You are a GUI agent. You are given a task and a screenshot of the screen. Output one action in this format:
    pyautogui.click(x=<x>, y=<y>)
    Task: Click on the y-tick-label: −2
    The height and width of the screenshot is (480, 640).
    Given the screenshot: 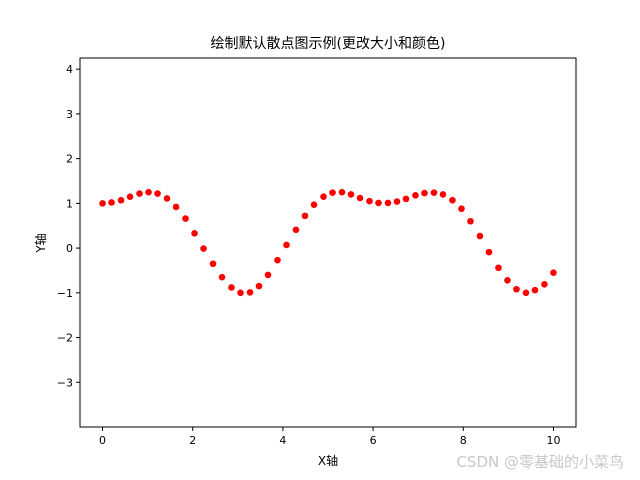 What is the action you would take?
    pyautogui.click(x=65, y=338)
    